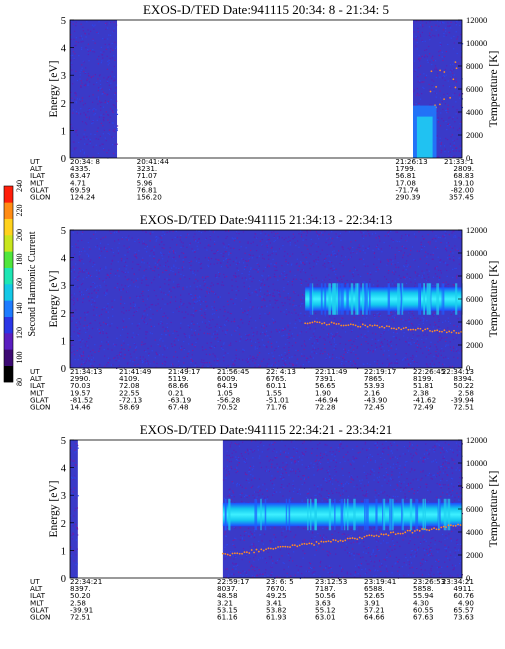  I want to click on ephemeris-value: 68.66, so click(178, 385).